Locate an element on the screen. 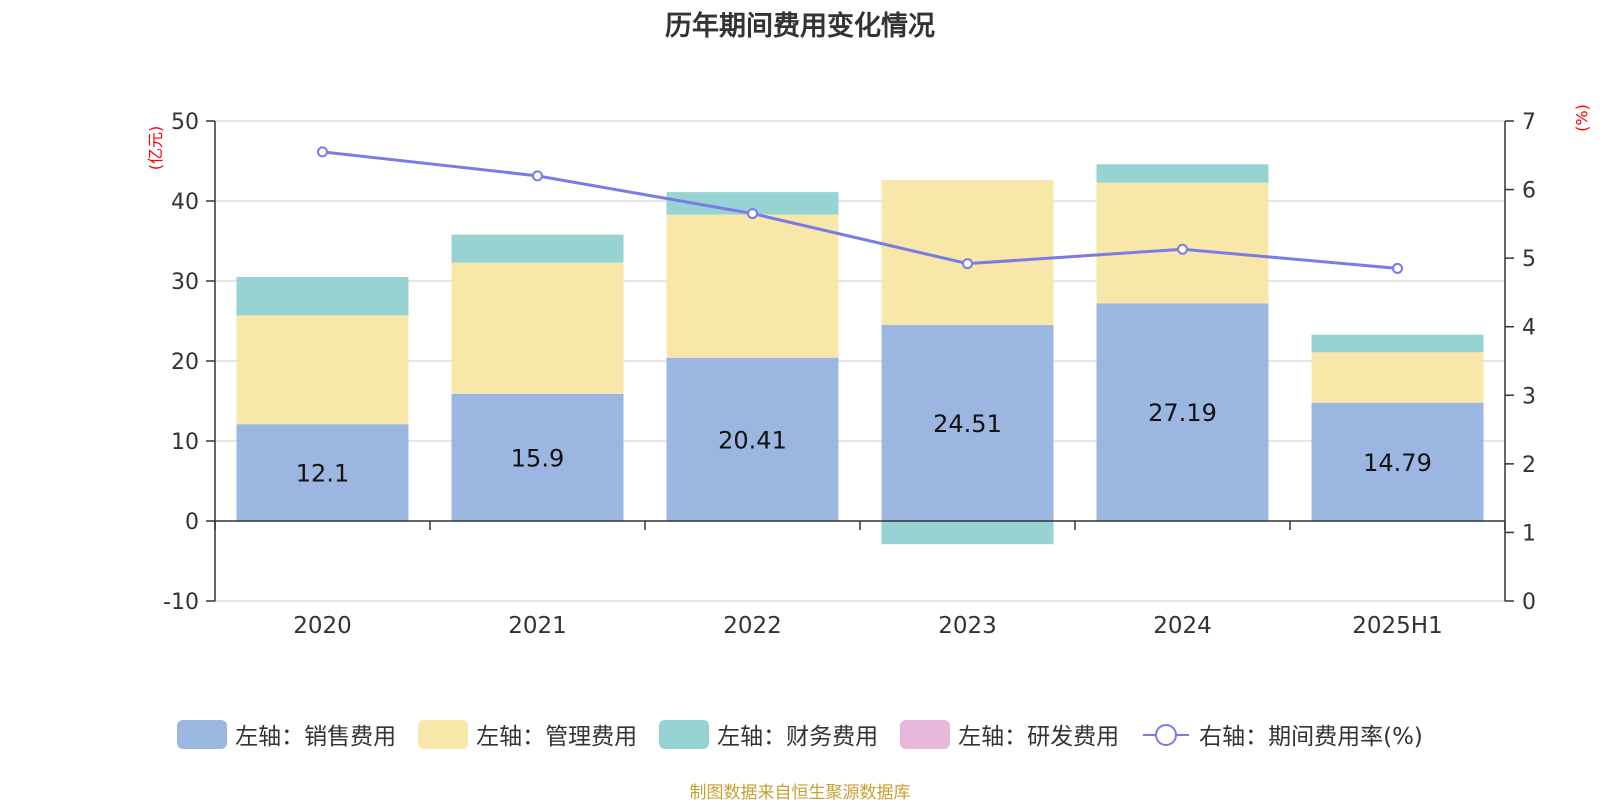 This screenshot has height=800, width=1600. bar-finance-2020 is located at coordinates (322, 296).